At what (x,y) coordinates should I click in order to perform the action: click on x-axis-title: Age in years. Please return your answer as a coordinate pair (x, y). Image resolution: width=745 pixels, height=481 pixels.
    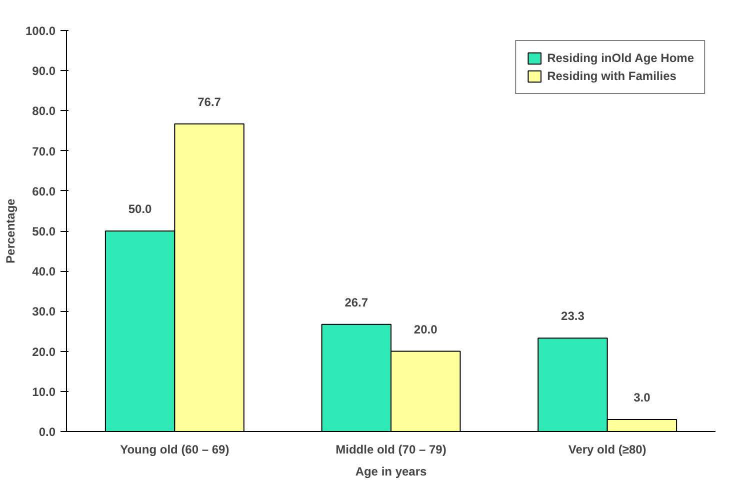
    Looking at the image, I should click on (391, 471).